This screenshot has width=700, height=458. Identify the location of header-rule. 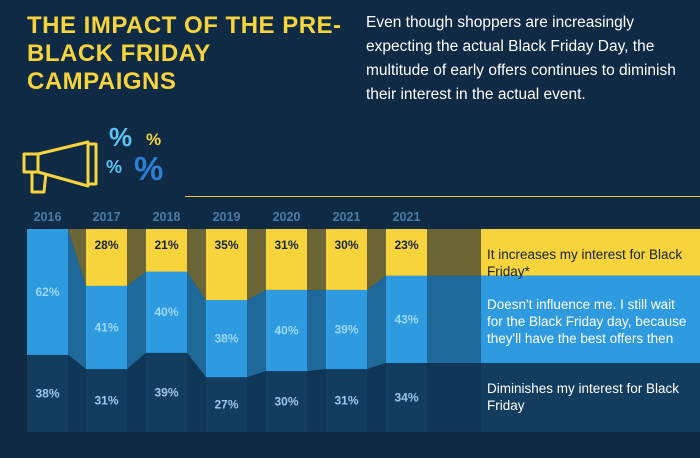
(442, 196).